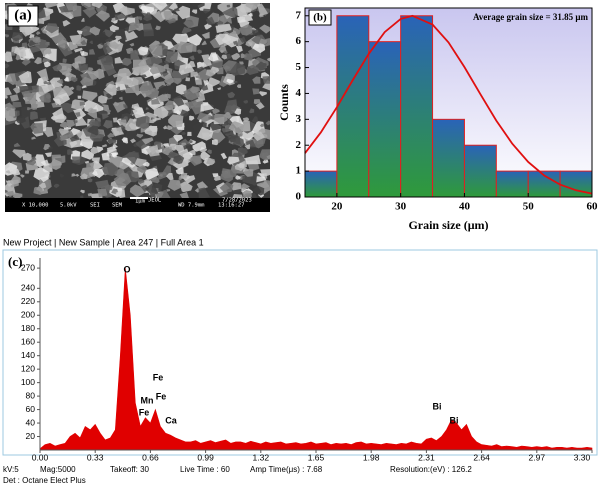 The image size is (600, 490). I want to click on y-tick-label: 140, so click(28, 355).